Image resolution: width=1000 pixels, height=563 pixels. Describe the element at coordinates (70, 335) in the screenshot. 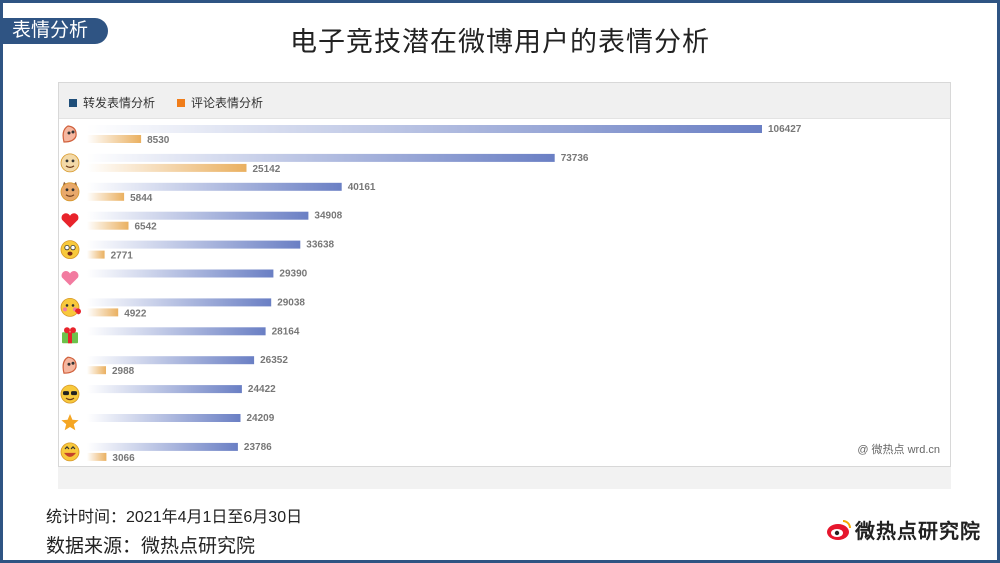

I see `gift-icon` at that location.